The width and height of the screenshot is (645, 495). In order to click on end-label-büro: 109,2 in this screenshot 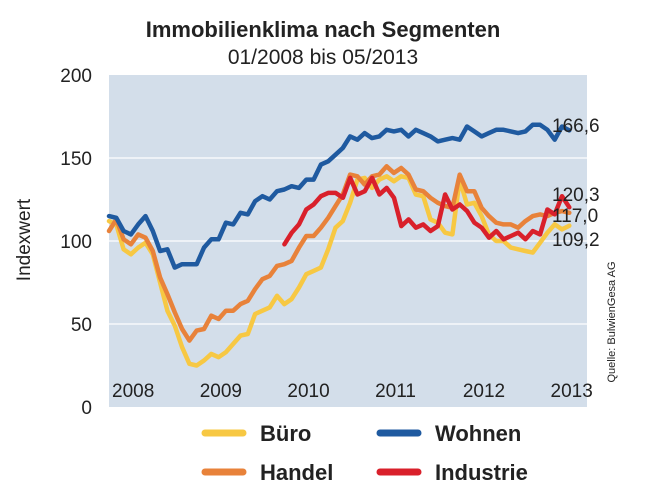, I will do `click(576, 240)`.